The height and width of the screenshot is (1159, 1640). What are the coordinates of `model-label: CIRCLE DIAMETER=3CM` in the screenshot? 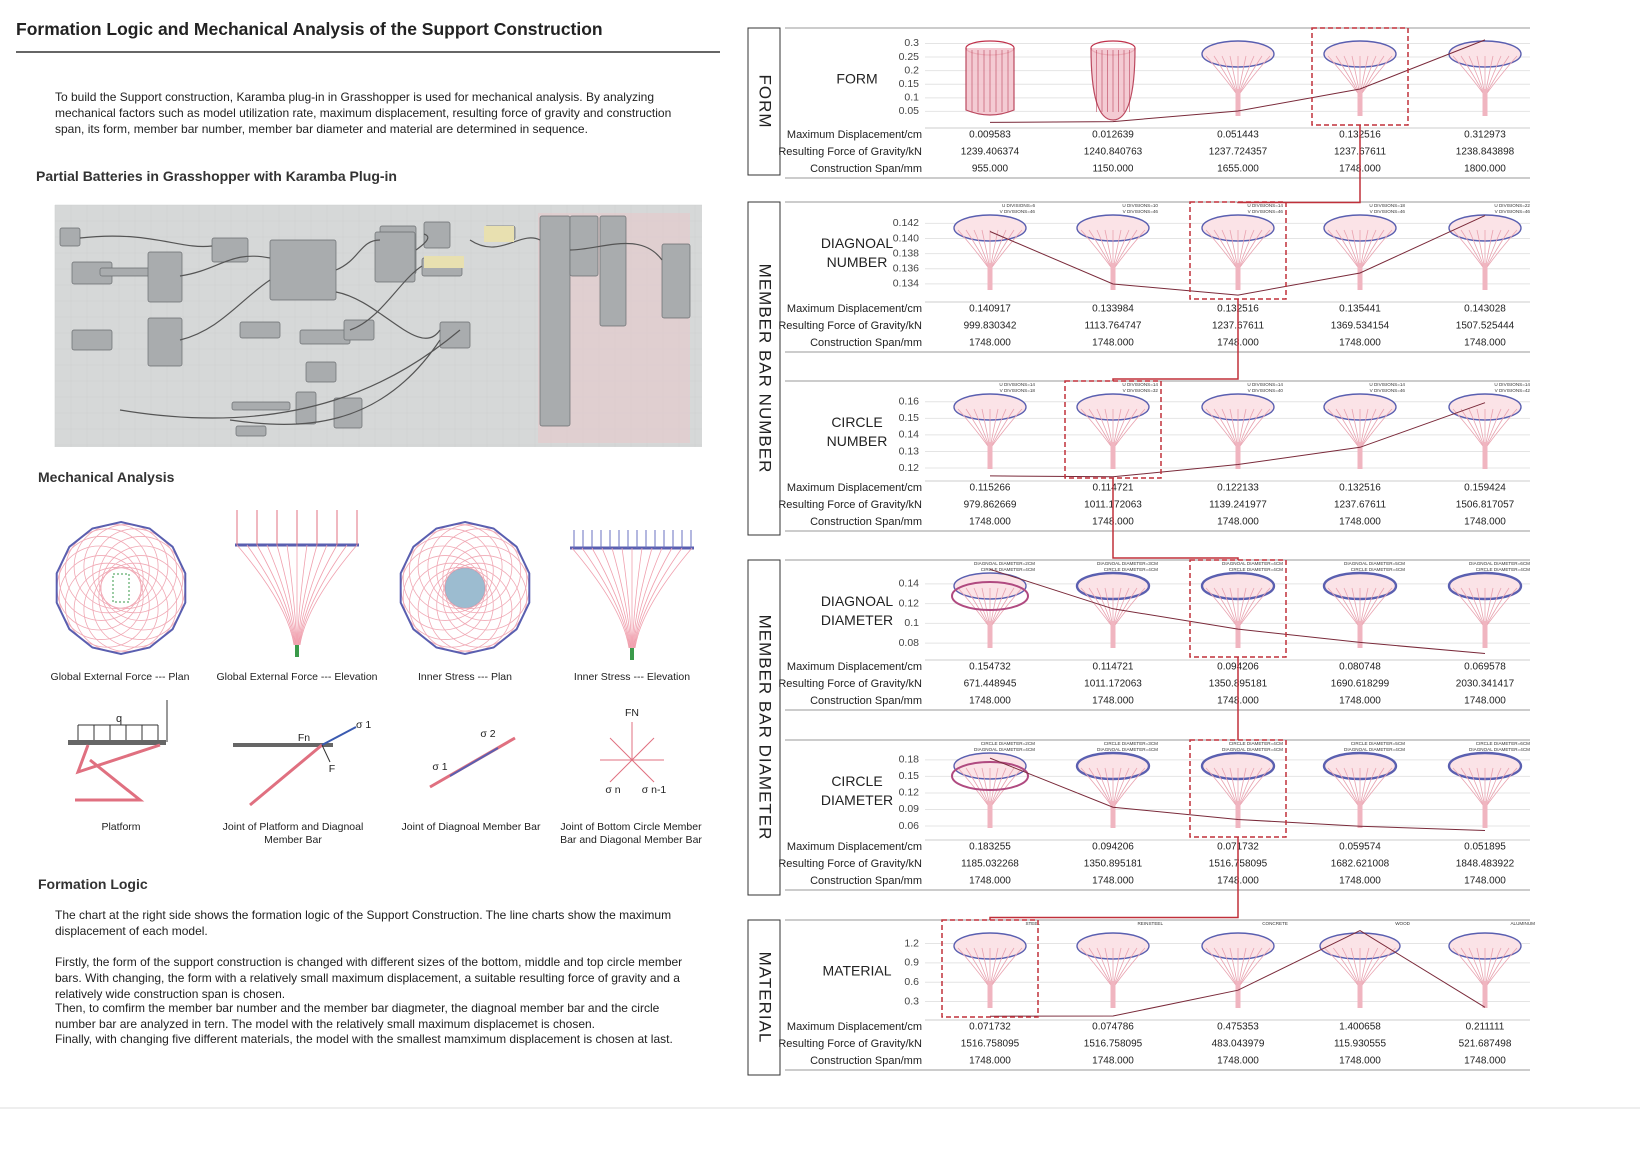 It's located at (1131, 743).